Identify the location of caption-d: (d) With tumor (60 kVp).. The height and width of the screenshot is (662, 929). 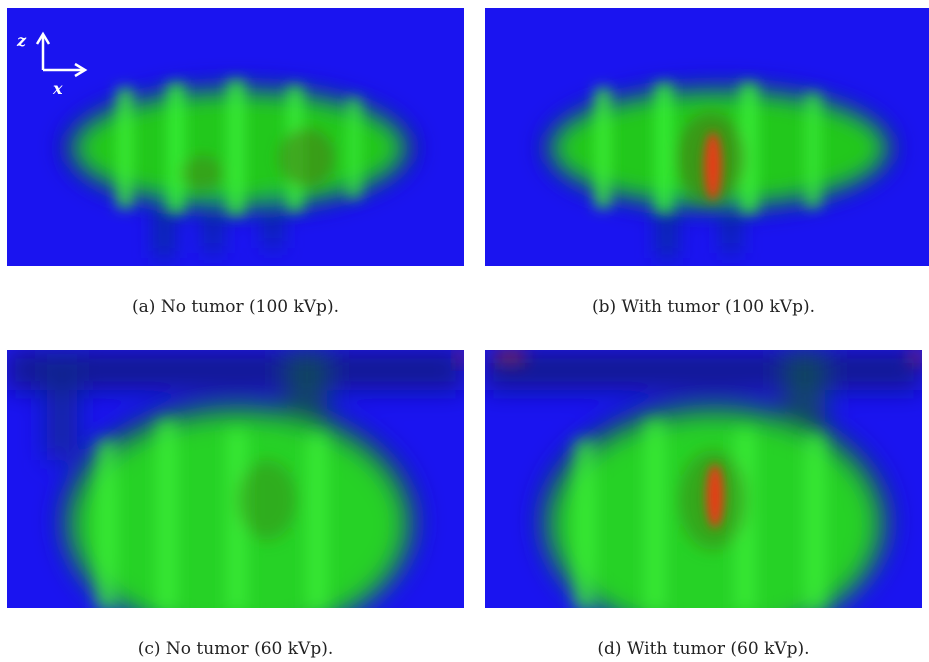
(703, 649).